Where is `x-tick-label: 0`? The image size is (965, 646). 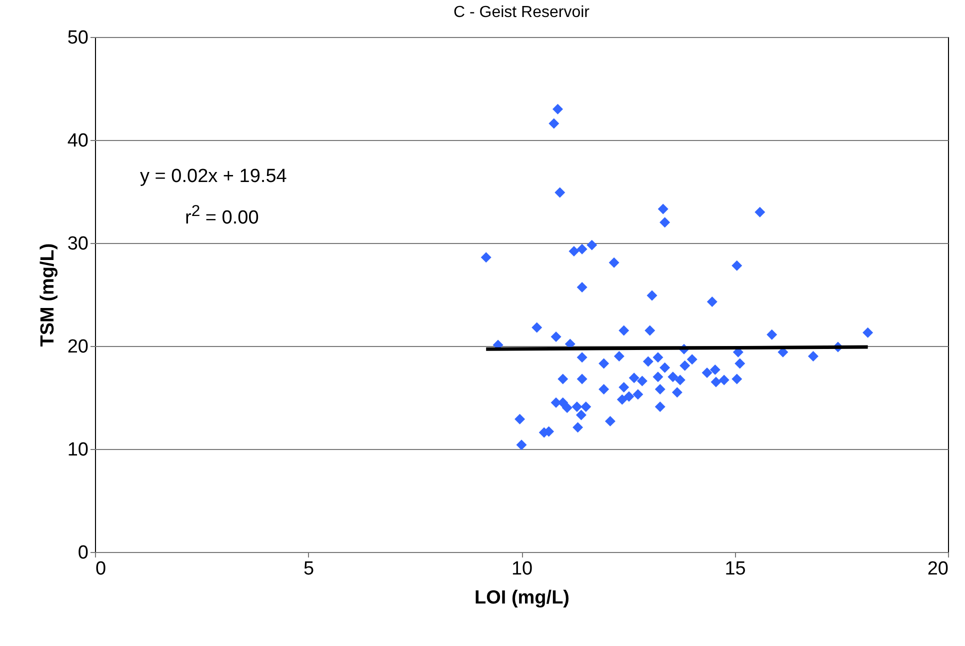
x-tick-label: 0 is located at coordinates (101, 569).